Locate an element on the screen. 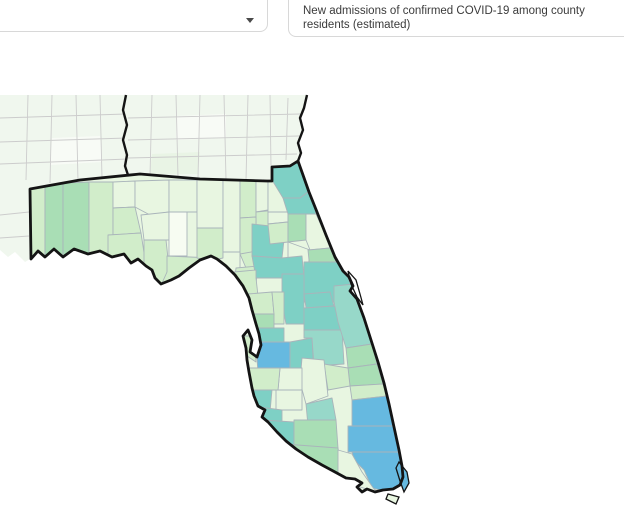  county-holmes is located at coordinates (124, 194).